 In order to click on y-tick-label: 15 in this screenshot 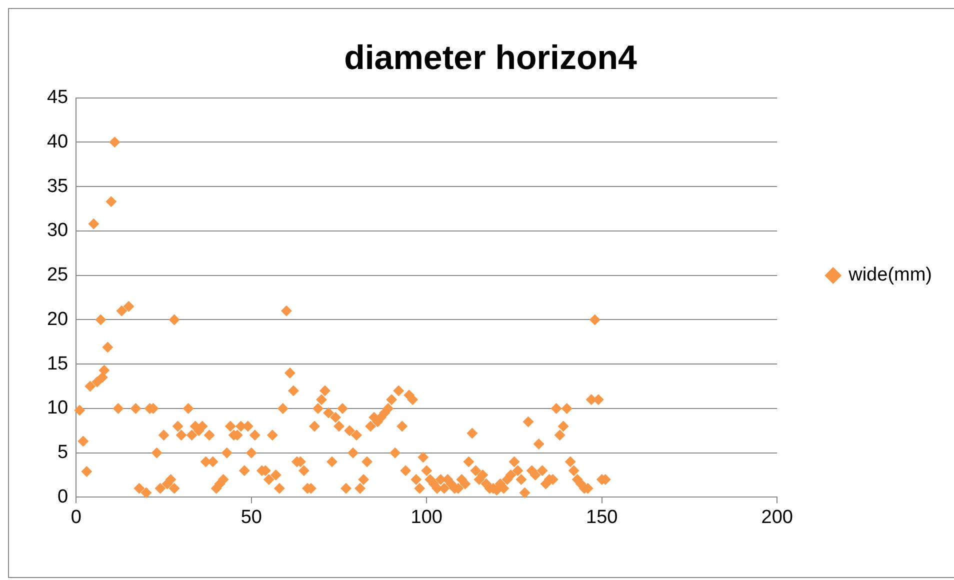, I will do `click(57, 363)`.